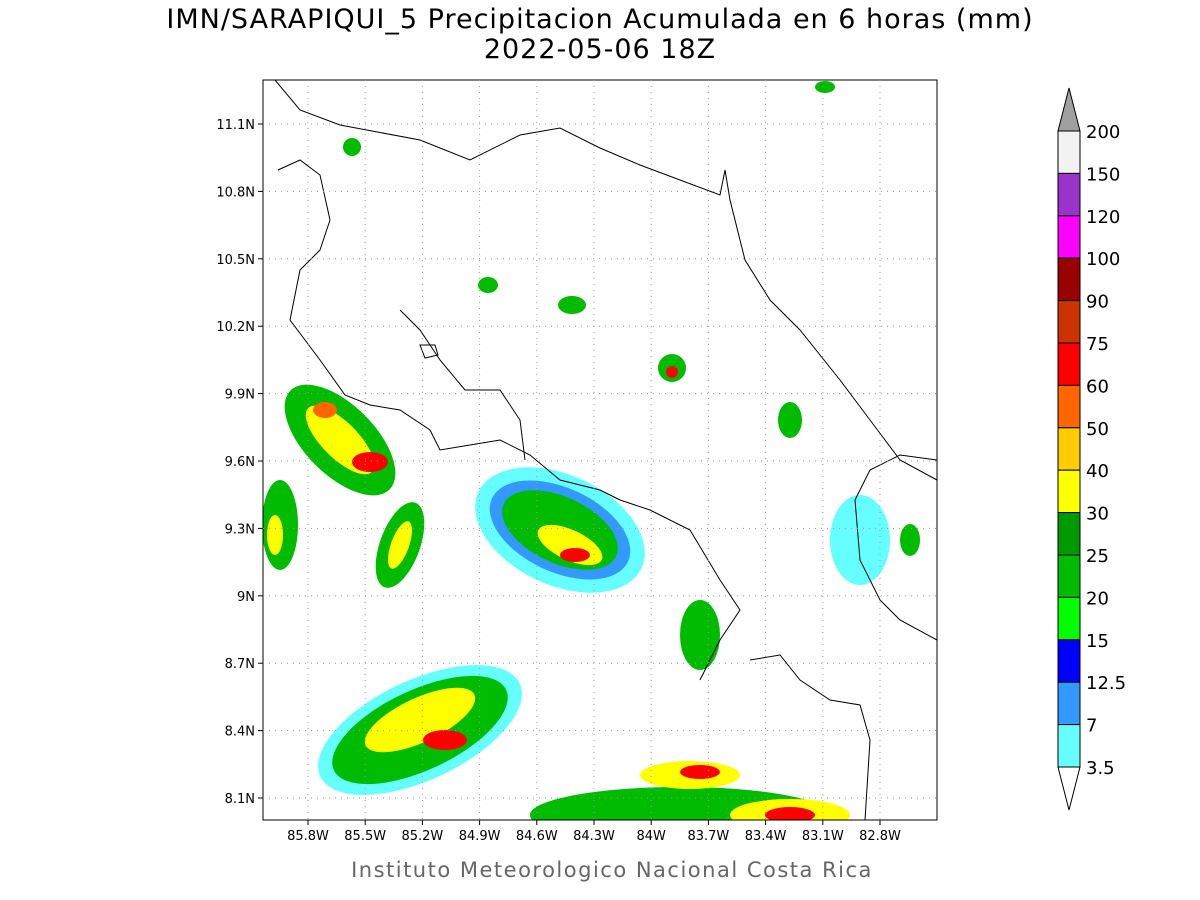 The height and width of the screenshot is (900, 1200). What do you see at coordinates (240, 395) in the screenshot?
I see `lat-label: 9.9N` at bounding box center [240, 395].